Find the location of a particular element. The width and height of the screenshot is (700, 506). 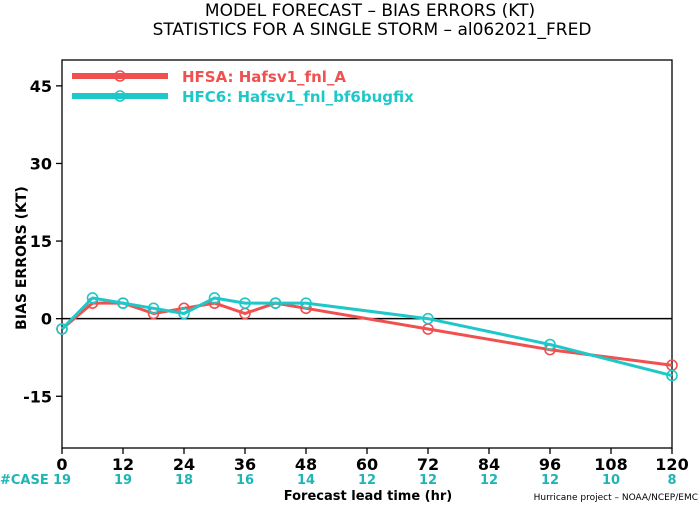

case-count: 18 is located at coordinates (184, 480).